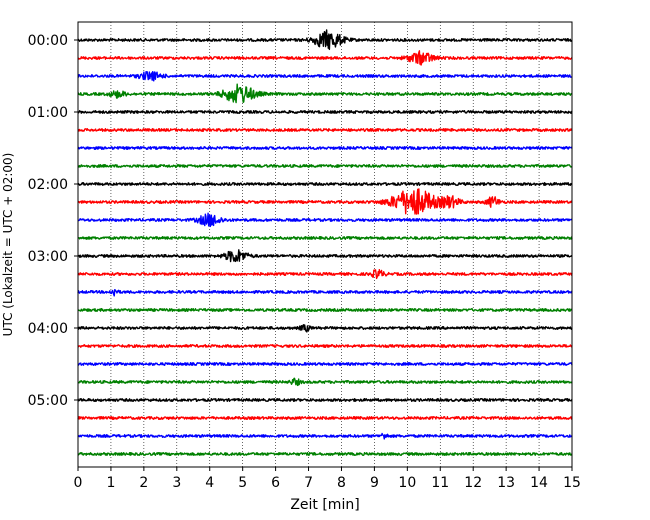 Image resolution: width=650 pixels, height=520 pixels. I want to click on y-tick-label: 04:00, so click(48, 329).